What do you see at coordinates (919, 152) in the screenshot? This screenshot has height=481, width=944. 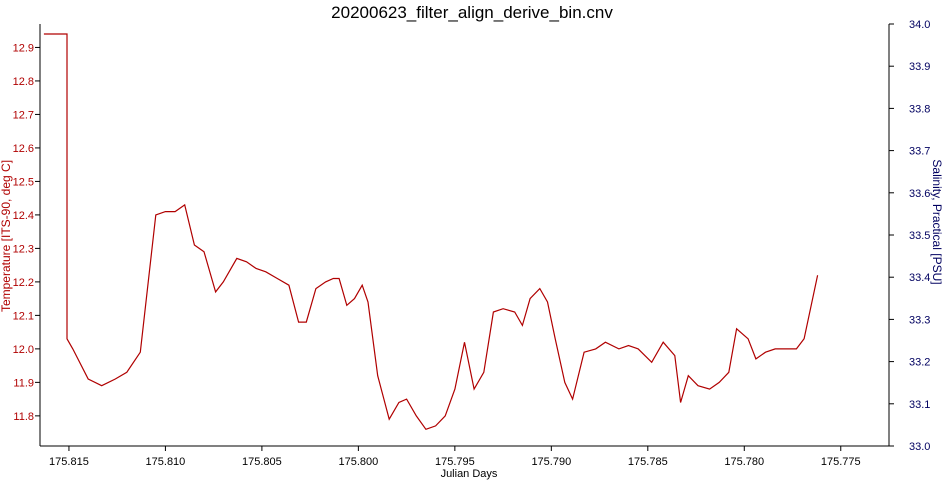 I see `right-tick-label: 33.7` at bounding box center [919, 152].